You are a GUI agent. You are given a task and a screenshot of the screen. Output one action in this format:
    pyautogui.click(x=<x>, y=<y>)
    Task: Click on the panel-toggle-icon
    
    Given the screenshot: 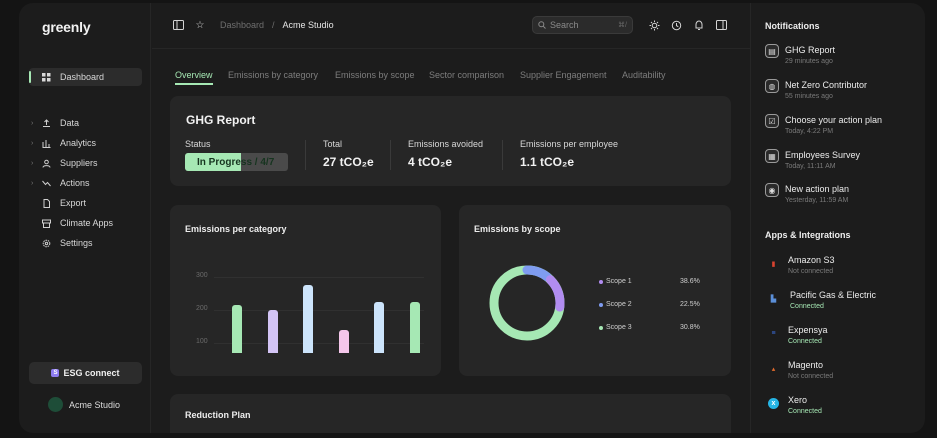 What is the action you would take?
    pyautogui.click(x=721, y=25)
    